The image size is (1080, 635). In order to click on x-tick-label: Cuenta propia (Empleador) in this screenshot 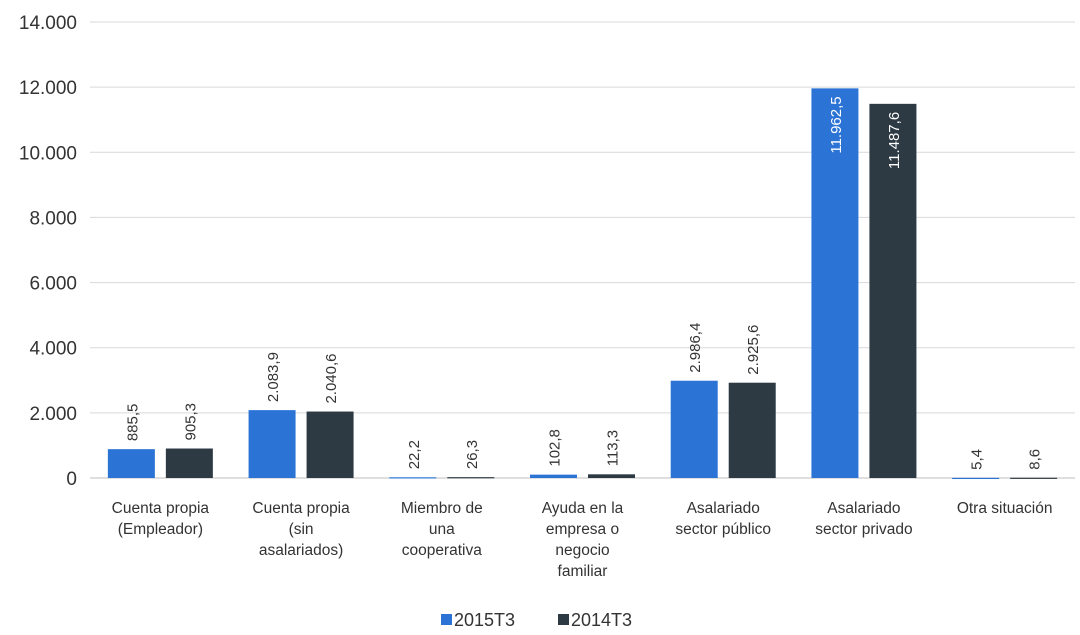, I will do `click(161, 519)`.